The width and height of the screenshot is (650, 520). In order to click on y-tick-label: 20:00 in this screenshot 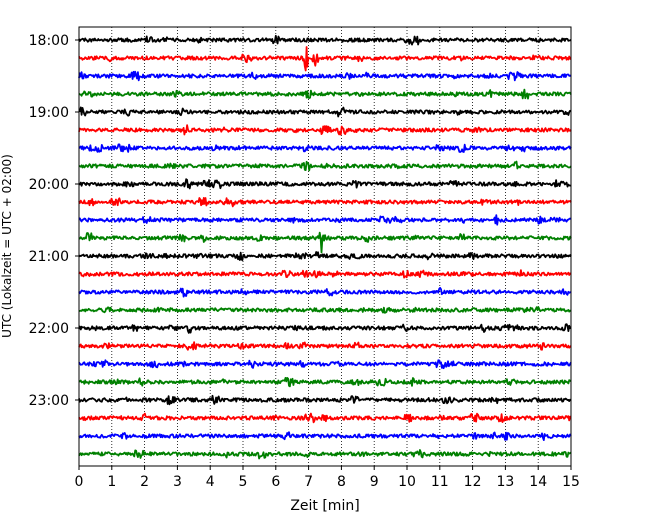, I will do `click(49, 185)`.